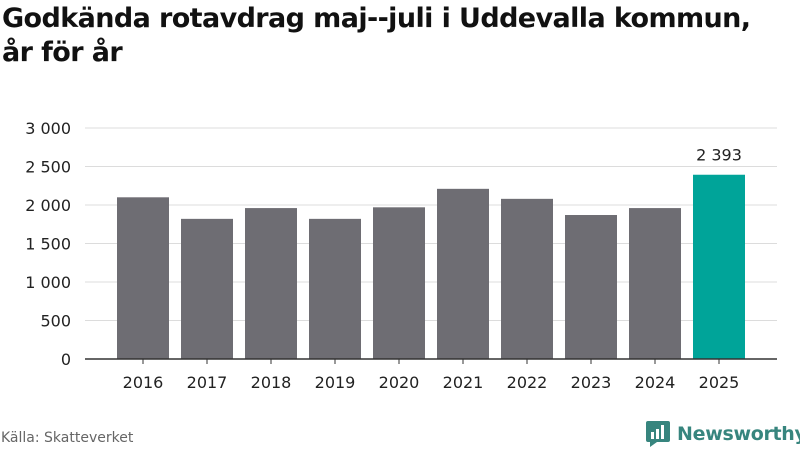 The width and height of the screenshot is (800, 450). Describe the element at coordinates (463, 273) in the screenshot. I see `bar-2021` at that location.